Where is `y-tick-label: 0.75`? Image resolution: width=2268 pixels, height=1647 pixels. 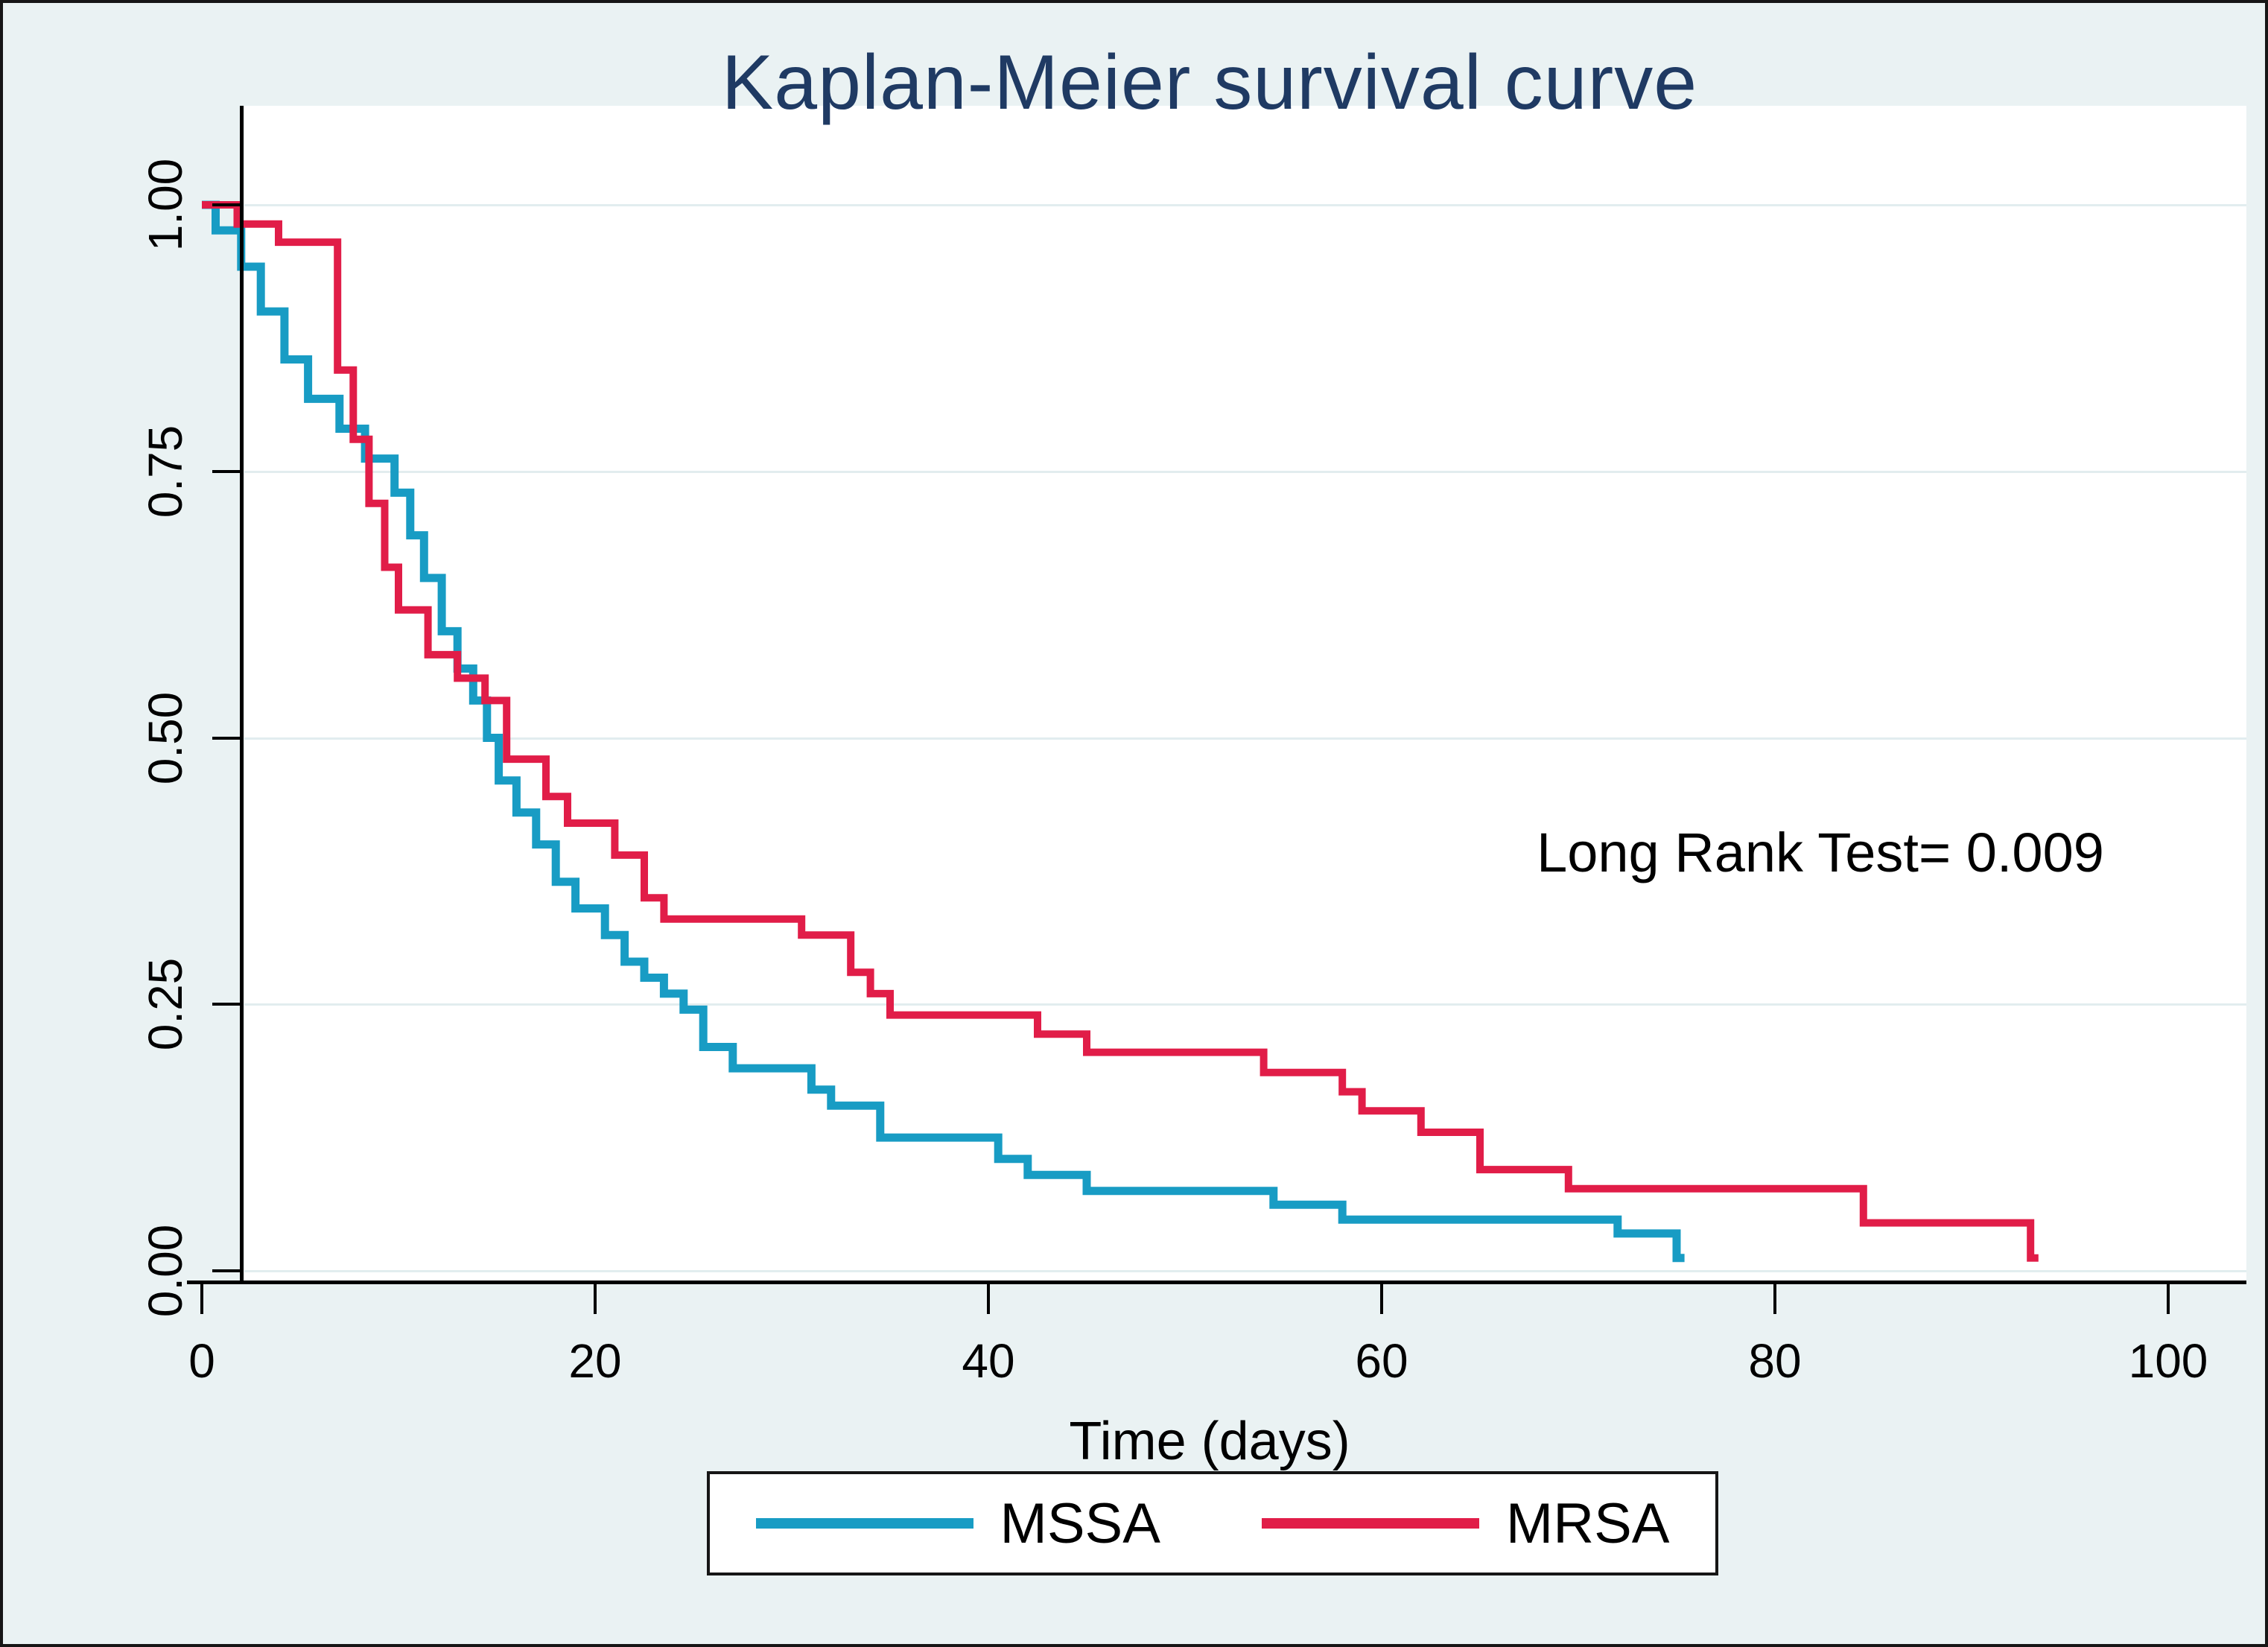 y-tick-label: 0.75 is located at coordinates (165, 472).